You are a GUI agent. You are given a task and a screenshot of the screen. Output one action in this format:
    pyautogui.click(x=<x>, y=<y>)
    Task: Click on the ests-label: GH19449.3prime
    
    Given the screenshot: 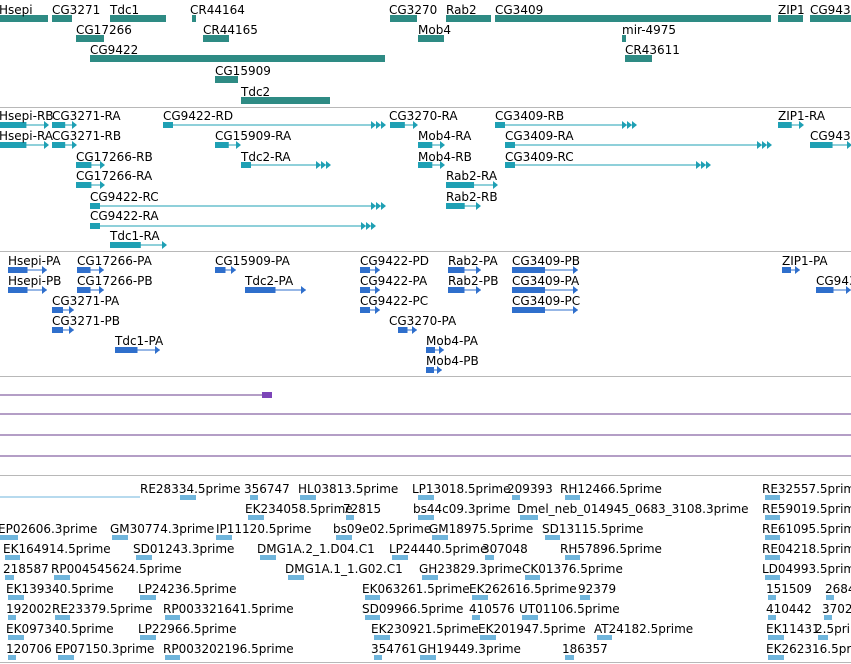 What is the action you would take?
    pyautogui.click(x=469, y=649)
    